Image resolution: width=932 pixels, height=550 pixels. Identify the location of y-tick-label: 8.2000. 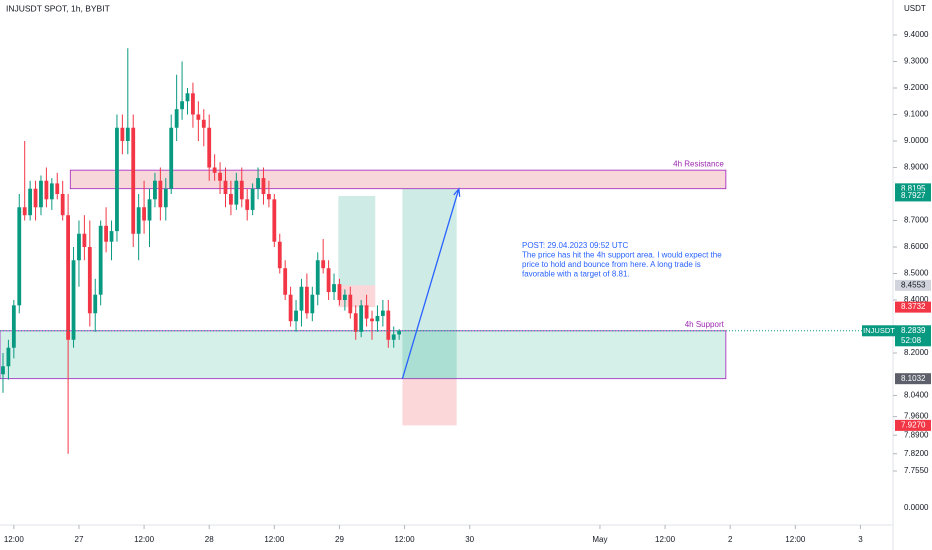
(916, 352).